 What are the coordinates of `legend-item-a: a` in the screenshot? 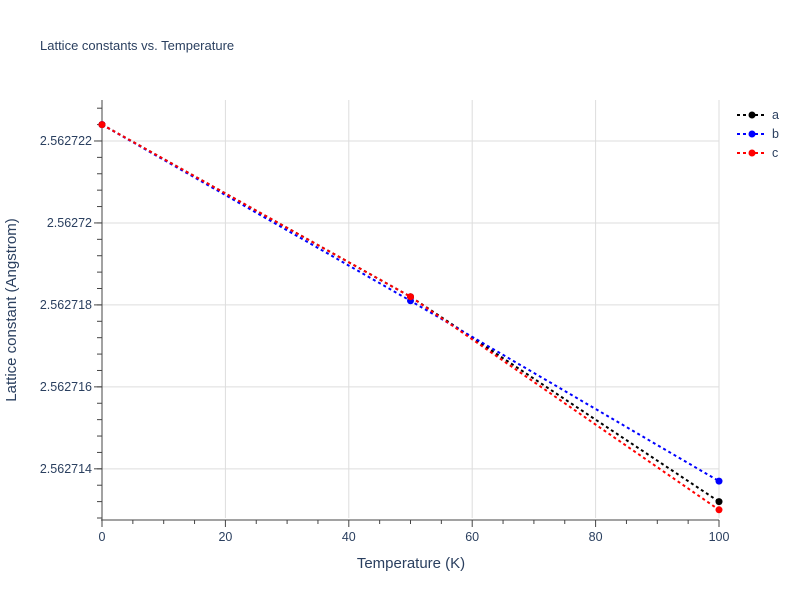 It's located at (758, 115).